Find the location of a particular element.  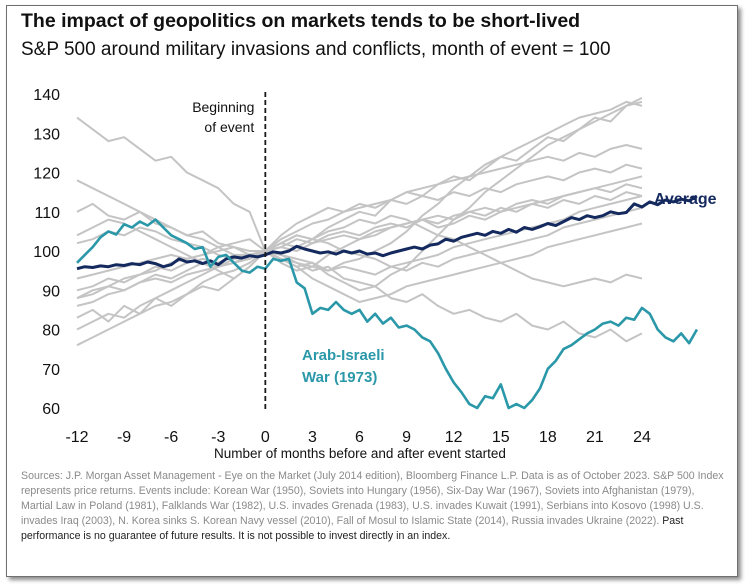

series-line-six-day-war-1967 is located at coordinates (359, 241).